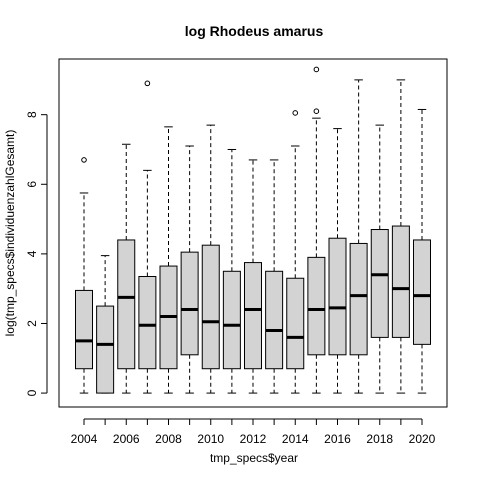 Image resolution: width=480 pixels, height=480 pixels. I want to click on y-axis: 0 2 4 6 8, so click(36, 253).